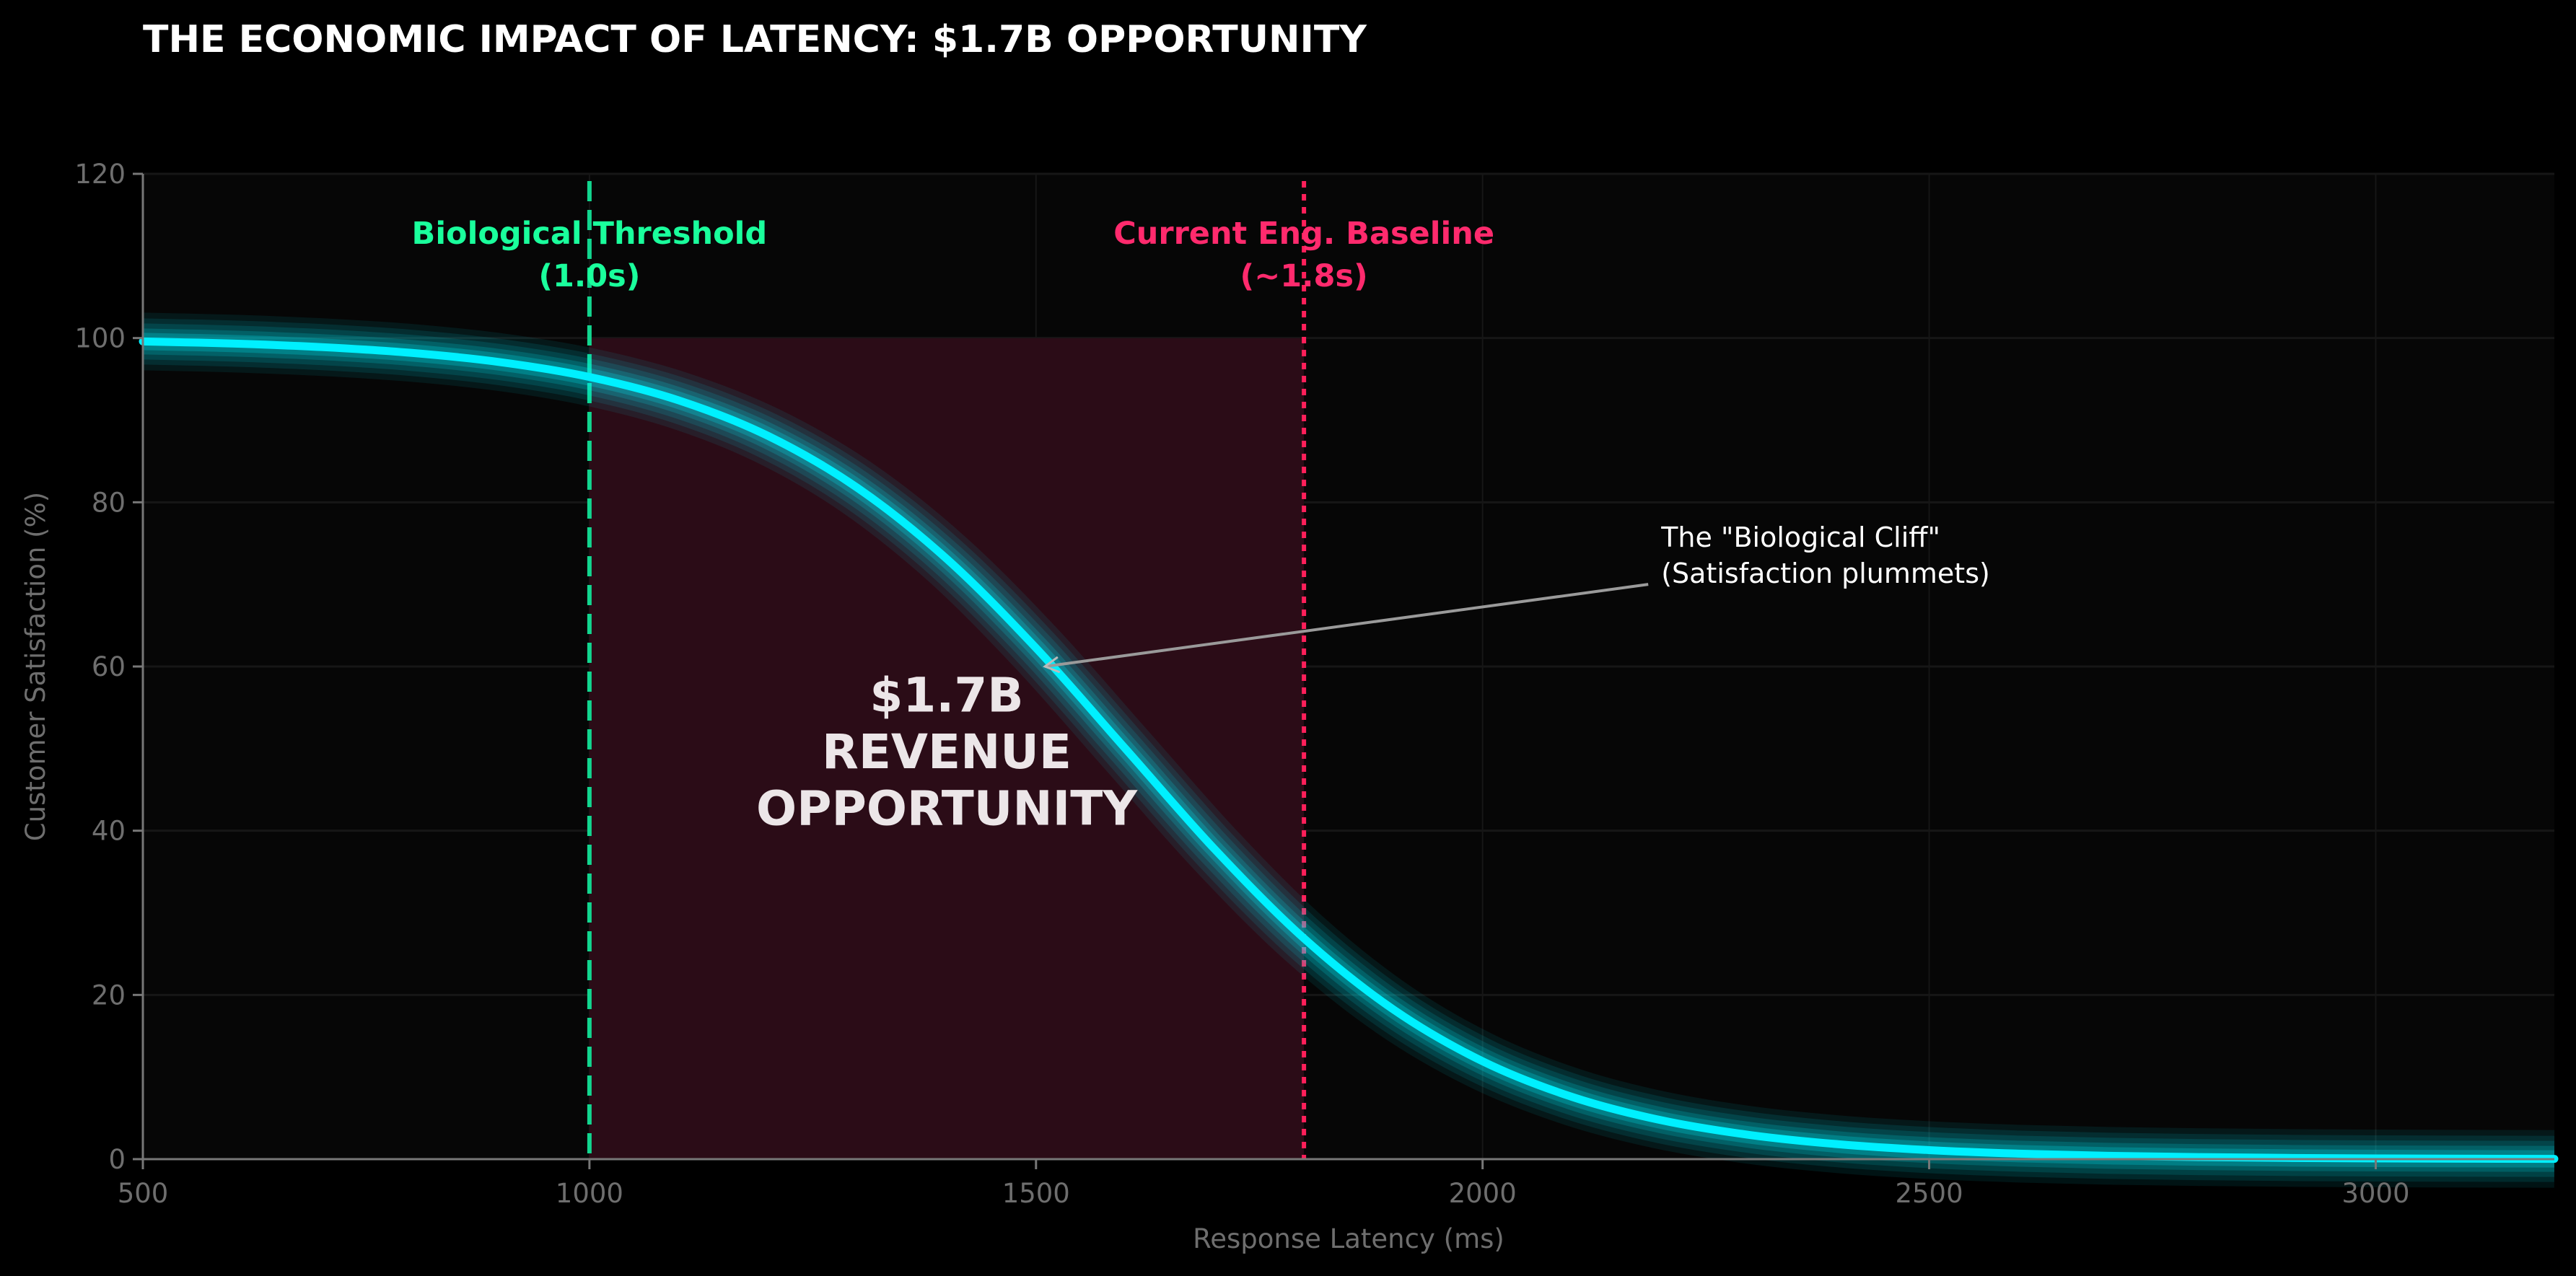  Describe the element at coordinates (109, 503) in the screenshot. I see `y-tick-label: 80` at that location.